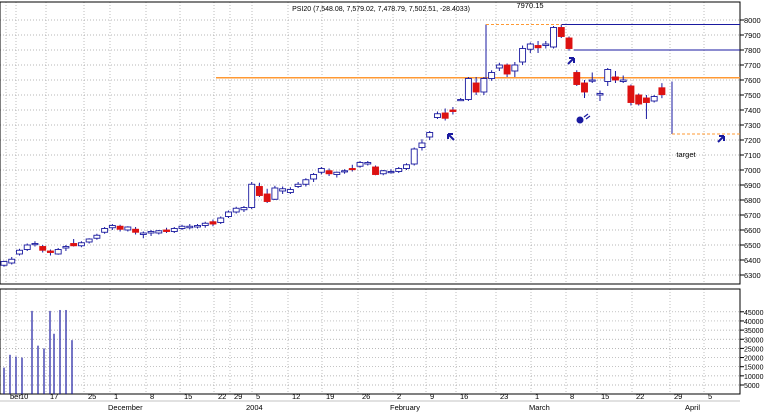 The width and height of the screenshot is (770, 412). I want to click on date-tick-label: 10, so click(24, 396).